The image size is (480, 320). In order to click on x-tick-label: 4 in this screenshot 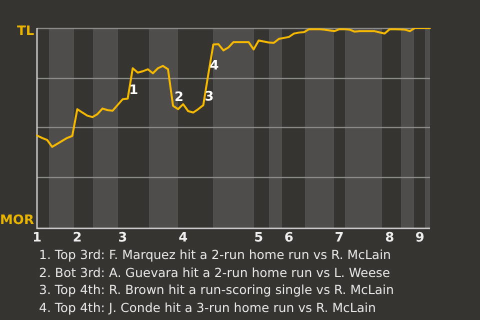, I will do `click(183, 238)`.